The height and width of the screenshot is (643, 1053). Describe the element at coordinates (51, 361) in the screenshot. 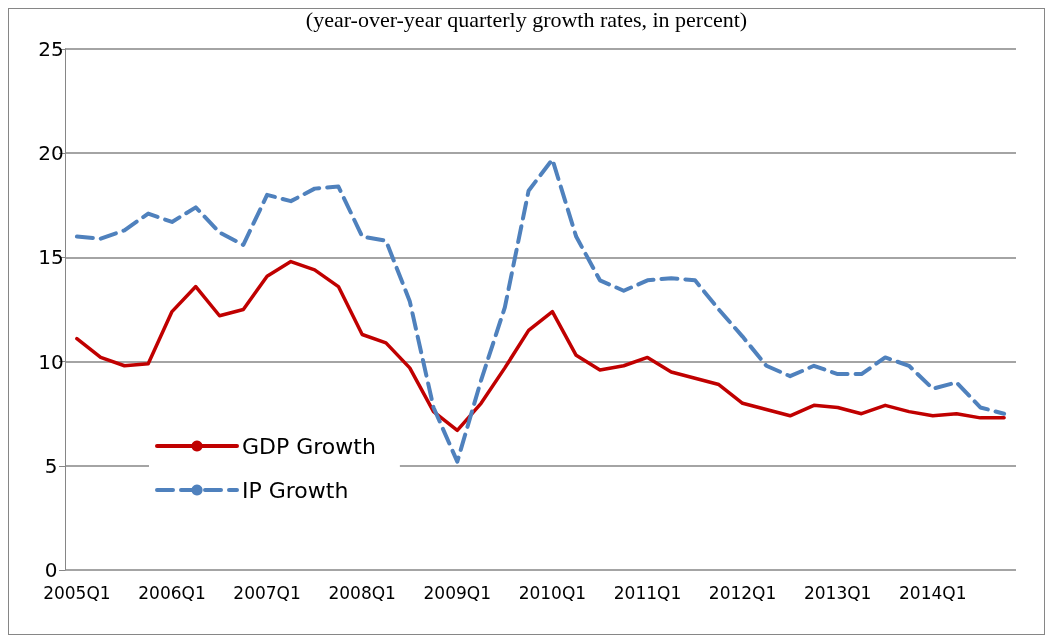

I see `y-tick-label: 10` at that location.